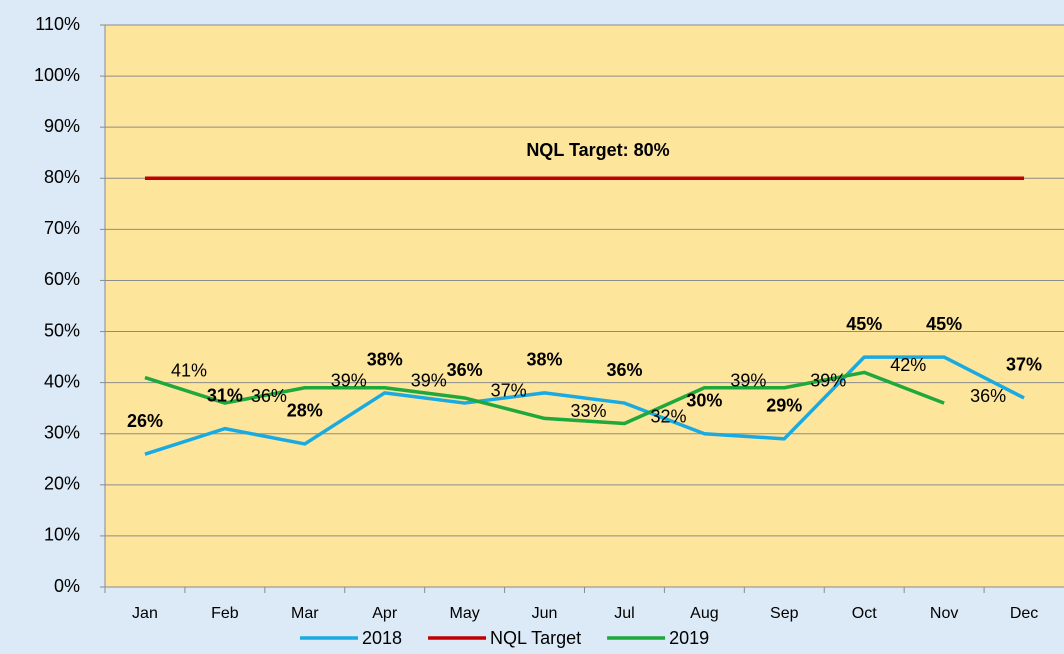 The image size is (1064, 654). I want to click on x-tick-label: Jun, so click(545, 613).